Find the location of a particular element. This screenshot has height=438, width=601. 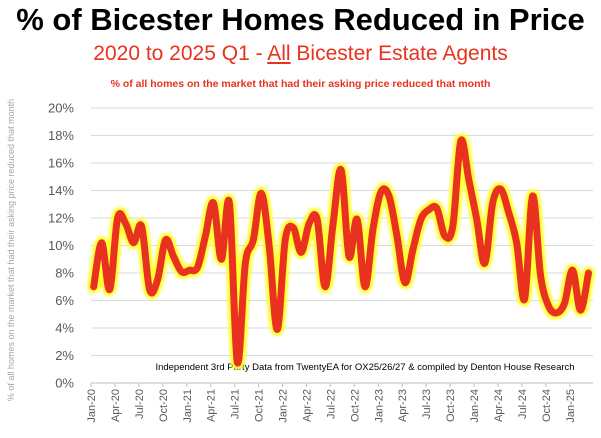

y-tick-label: 8% is located at coordinates (64, 273).